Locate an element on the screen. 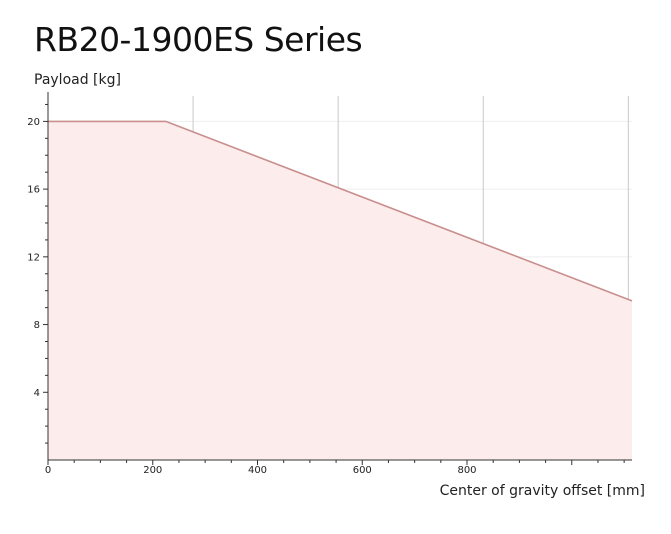 Image resolution: width=671 pixels, height=534 pixels. x-tick-label: 800 is located at coordinates (466, 470).